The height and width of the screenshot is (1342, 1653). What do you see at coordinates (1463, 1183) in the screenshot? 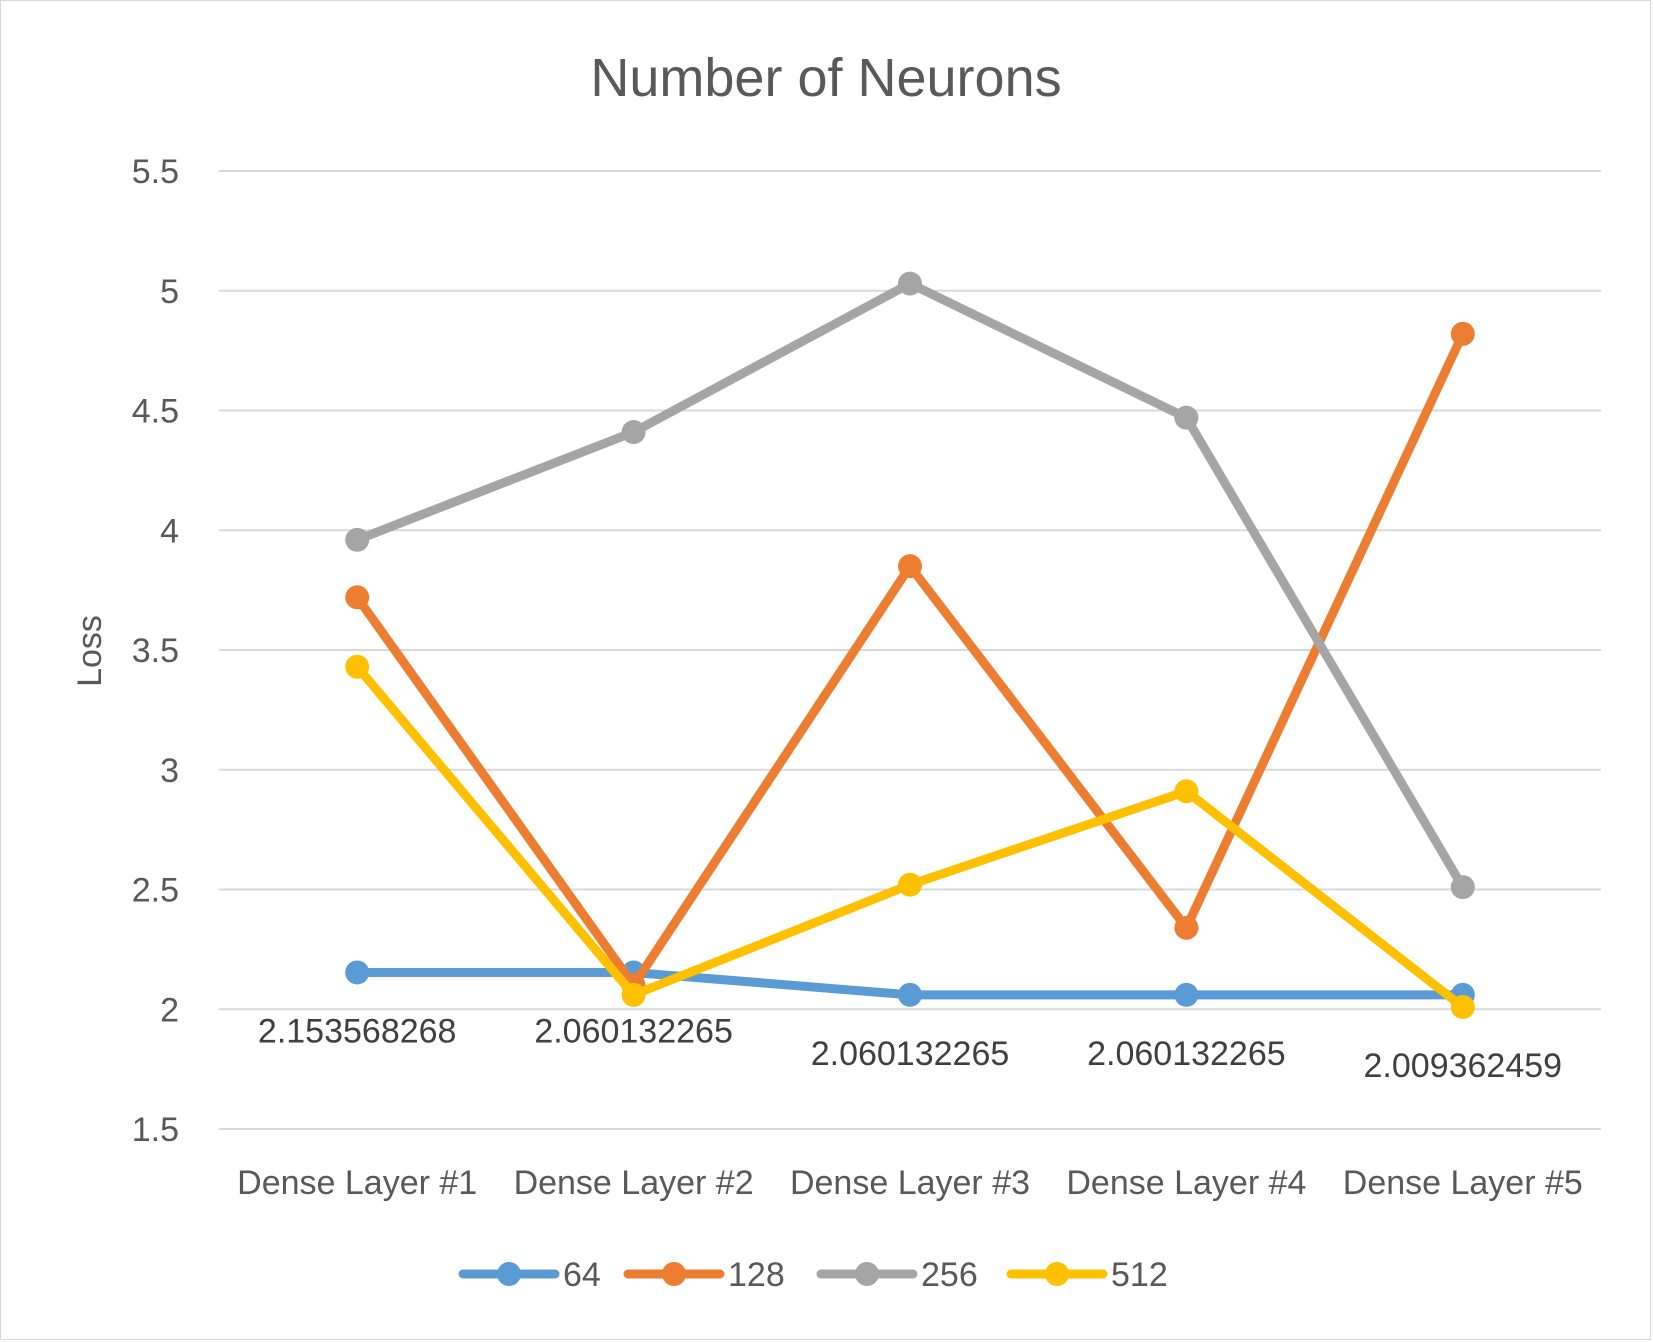
I see `x-tick-label: Dense Layer #5` at bounding box center [1463, 1183].